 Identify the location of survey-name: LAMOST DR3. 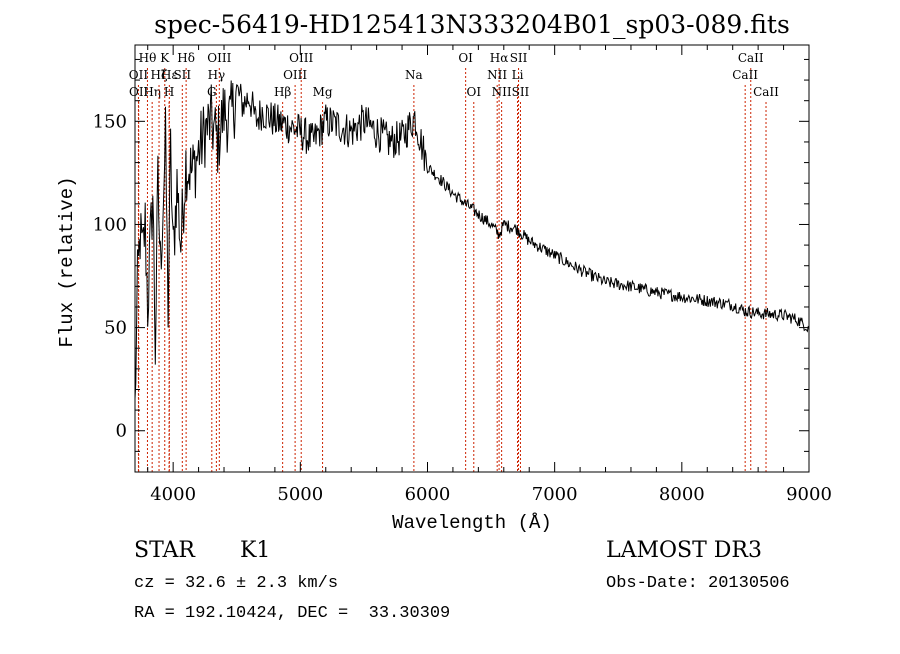
(684, 550).